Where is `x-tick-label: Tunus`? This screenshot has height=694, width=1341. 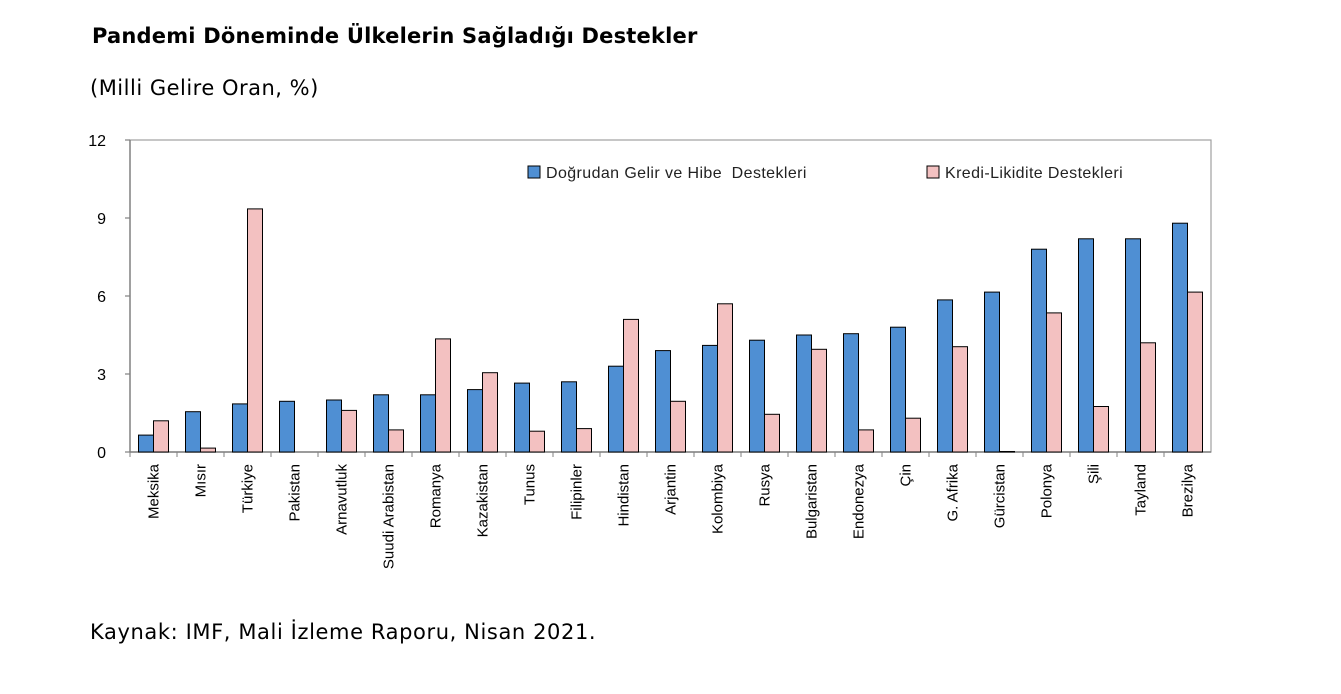 x-tick-label: Tunus is located at coordinates (530, 484).